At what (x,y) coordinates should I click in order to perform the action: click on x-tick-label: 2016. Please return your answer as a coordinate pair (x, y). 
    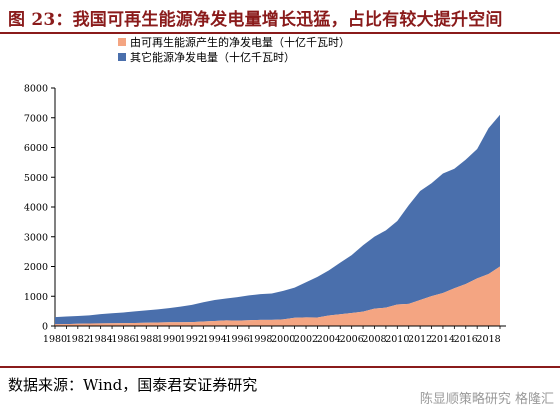
    Looking at the image, I should click on (466, 339).